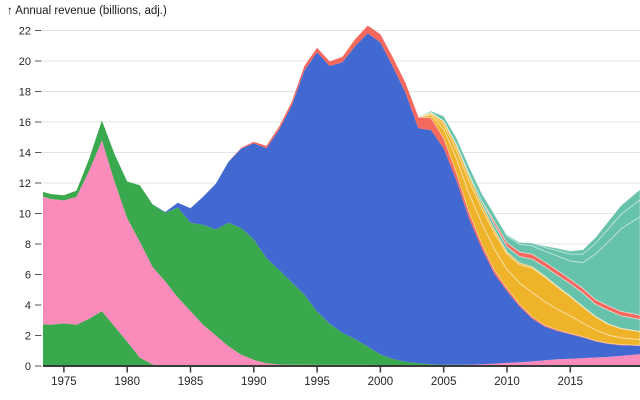  I want to click on y-tick-label-18: 18, so click(25, 92).